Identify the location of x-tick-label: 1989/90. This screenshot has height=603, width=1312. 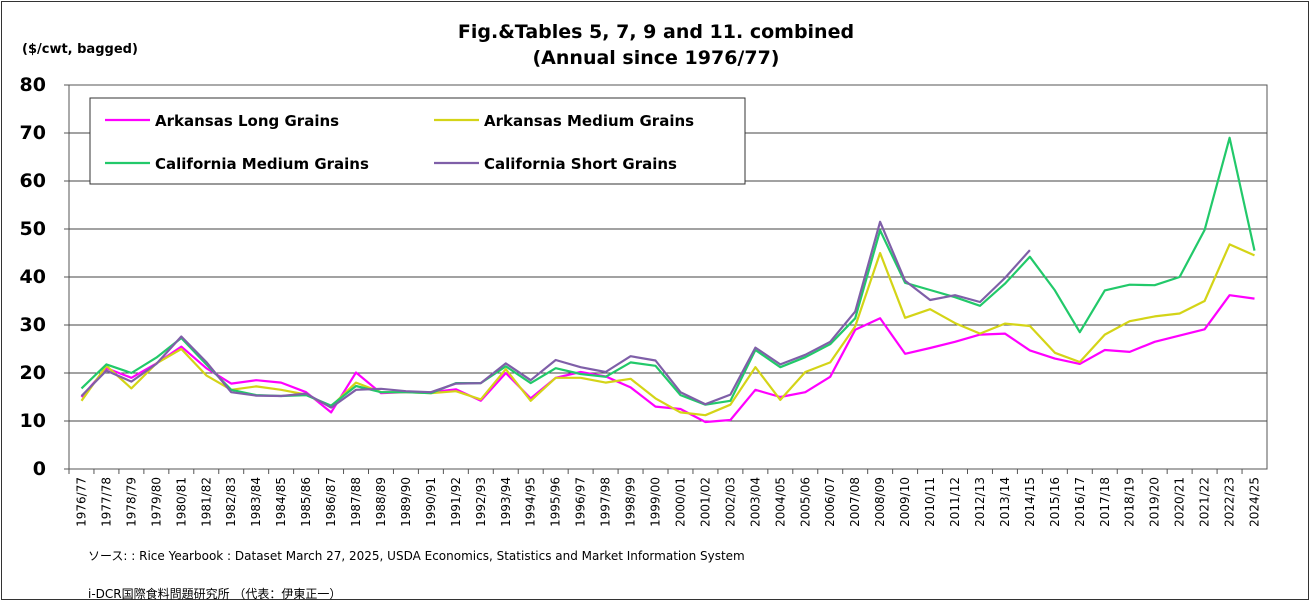
(406, 502).